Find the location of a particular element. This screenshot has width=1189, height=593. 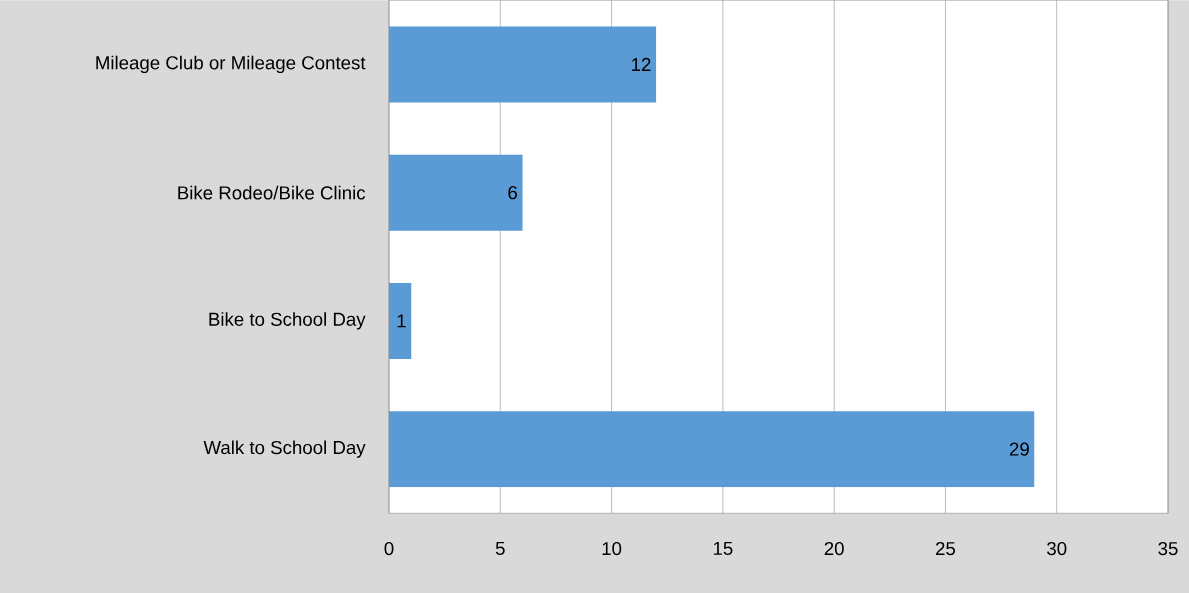

y-tick-label: Mileage Club or Mileage Contest is located at coordinates (231, 64).